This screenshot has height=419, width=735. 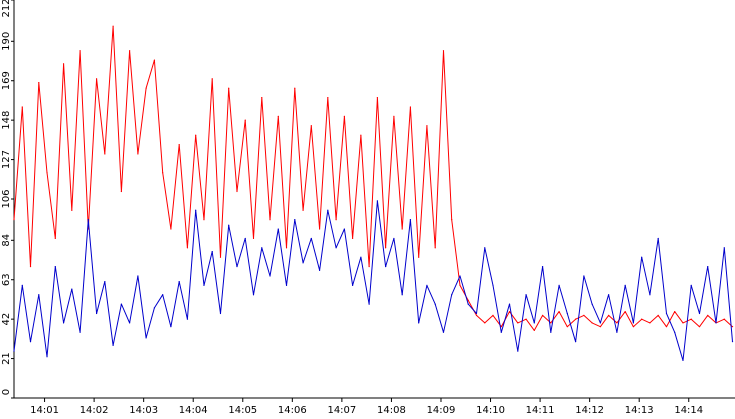 What do you see at coordinates (6, 358) in the screenshot?
I see `y-tick-label: 21` at bounding box center [6, 358].